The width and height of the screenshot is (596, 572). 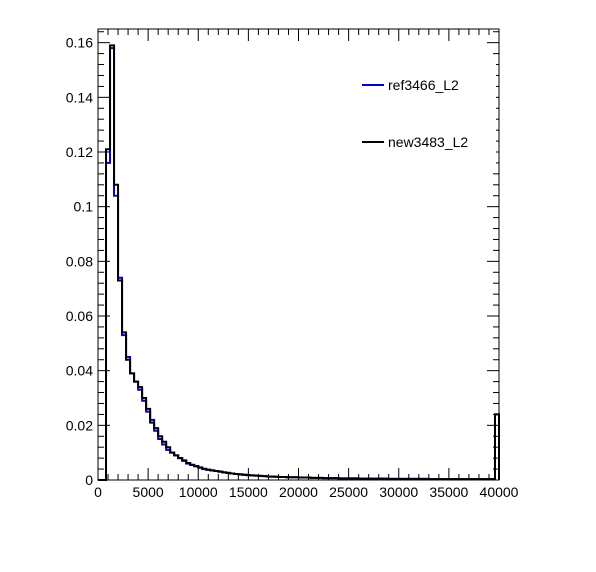 I want to click on x-tick-label: 10000, so click(x=198, y=492).